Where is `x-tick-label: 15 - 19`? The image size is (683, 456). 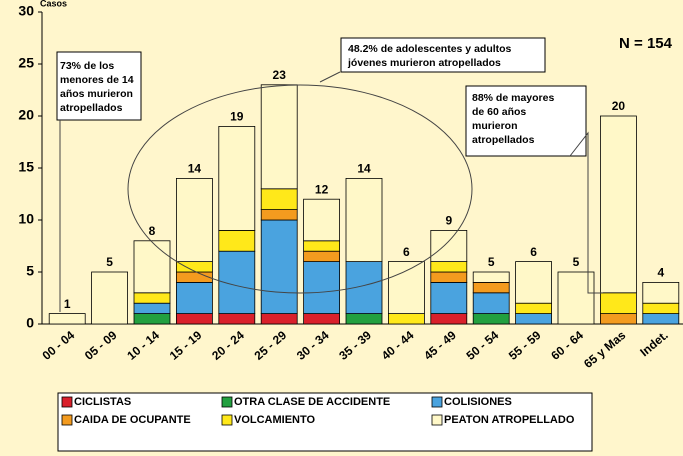 x-tick-label: 15 - 19 is located at coordinates (186, 345).